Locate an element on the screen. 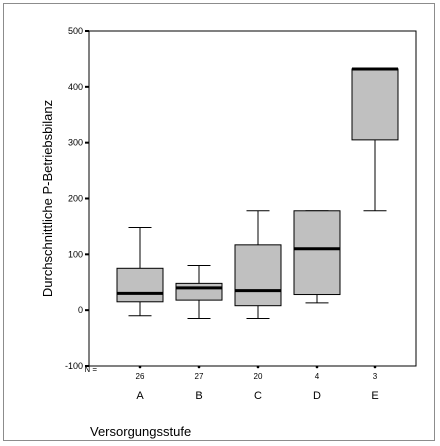 This screenshot has height=446, width=440. category-label: C is located at coordinates (258, 396).